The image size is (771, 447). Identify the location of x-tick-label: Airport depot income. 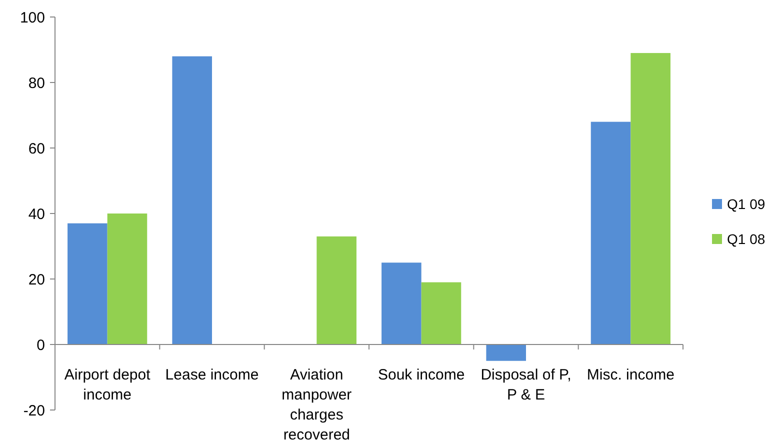
(108, 385).